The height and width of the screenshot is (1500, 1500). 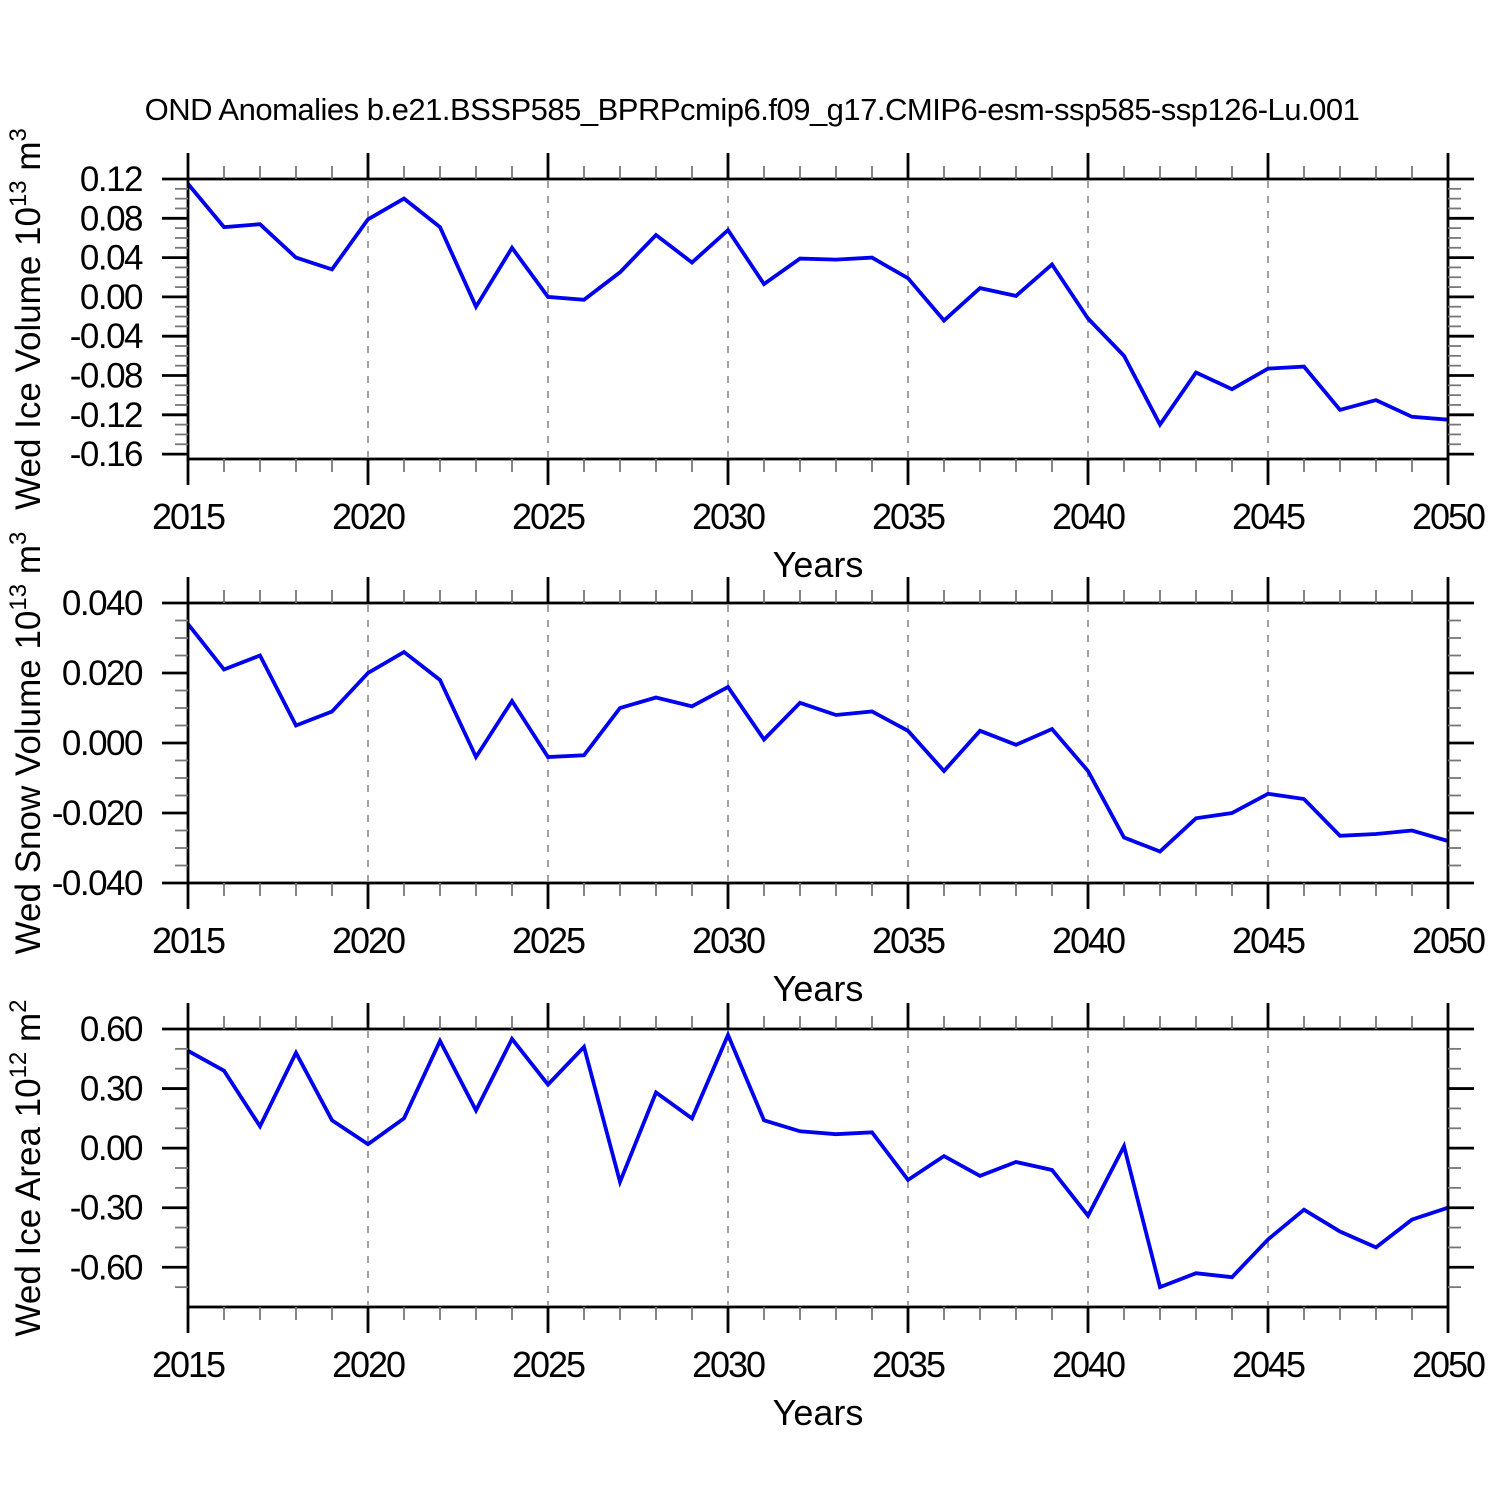 What do you see at coordinates (106, 454) in the screenshot?
I see `y-tick-label: -0.16` at bounding box center [106, 454].